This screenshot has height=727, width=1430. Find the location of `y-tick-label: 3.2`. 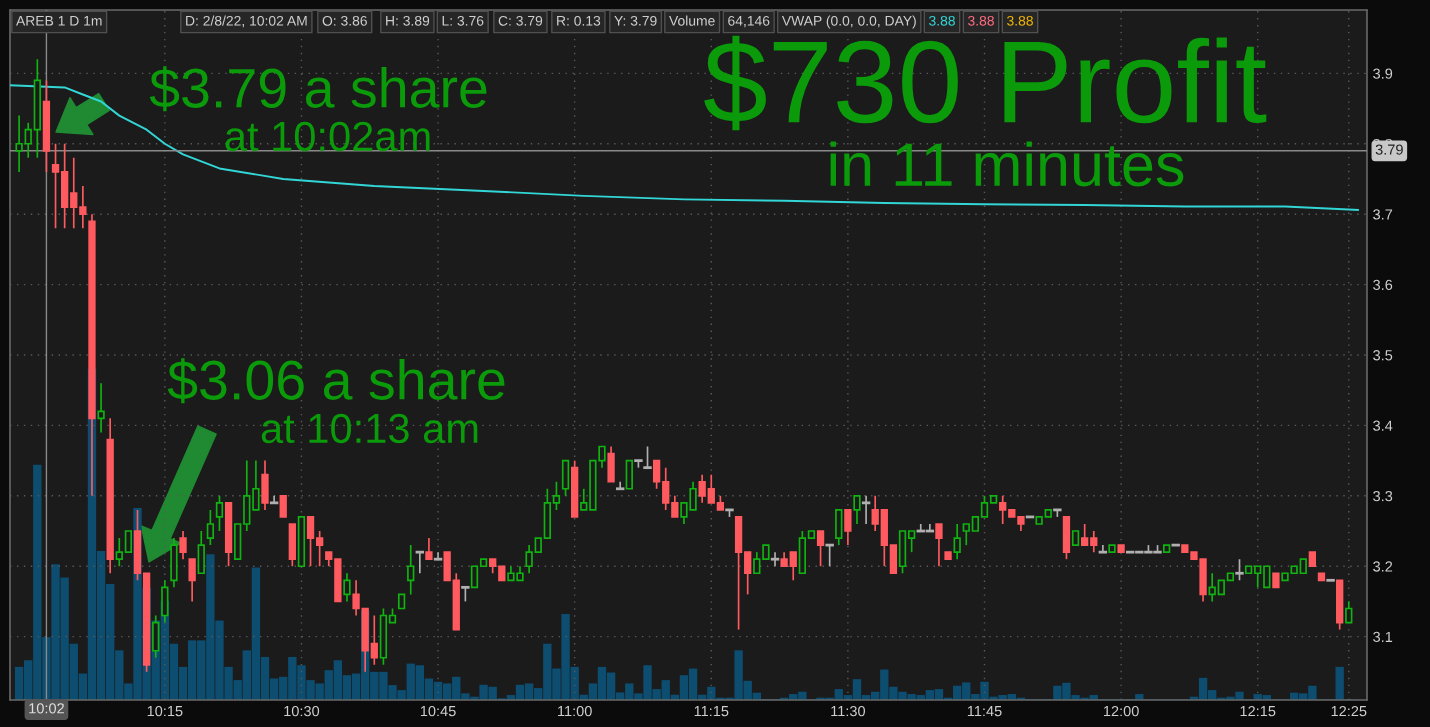

y-tick-label: 3.2 is located at coordinates (1383, 566).